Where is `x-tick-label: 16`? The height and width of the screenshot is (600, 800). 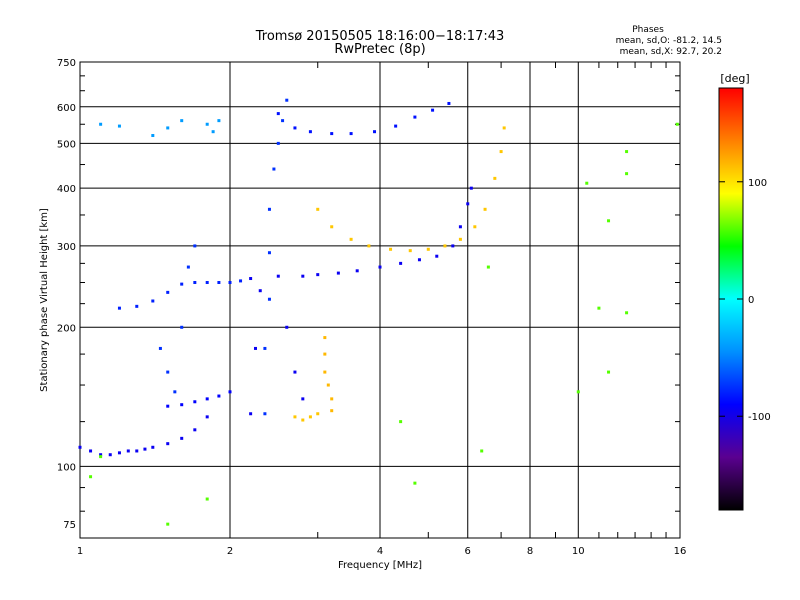
x-tick-label: 16 is located at coordinates (680, 551).